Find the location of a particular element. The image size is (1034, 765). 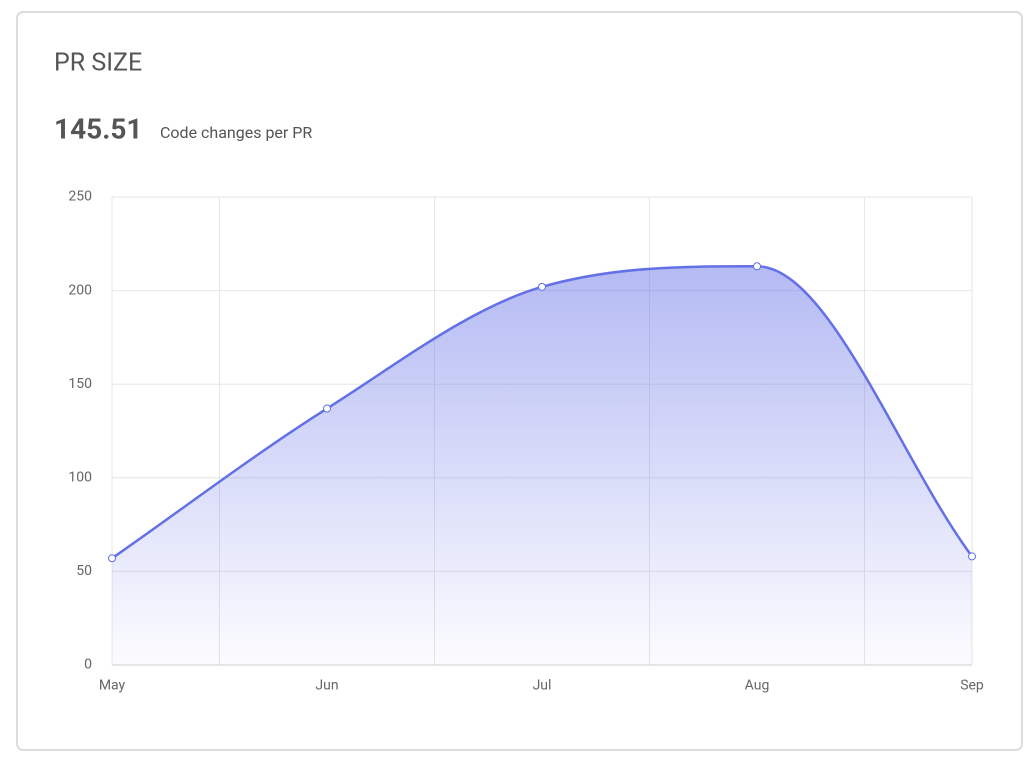

card-title: PR SIZE is located at coordinates (98, 63).